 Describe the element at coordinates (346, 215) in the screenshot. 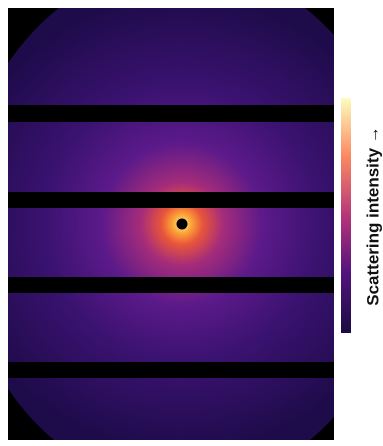

I see `colorbar` at that location.